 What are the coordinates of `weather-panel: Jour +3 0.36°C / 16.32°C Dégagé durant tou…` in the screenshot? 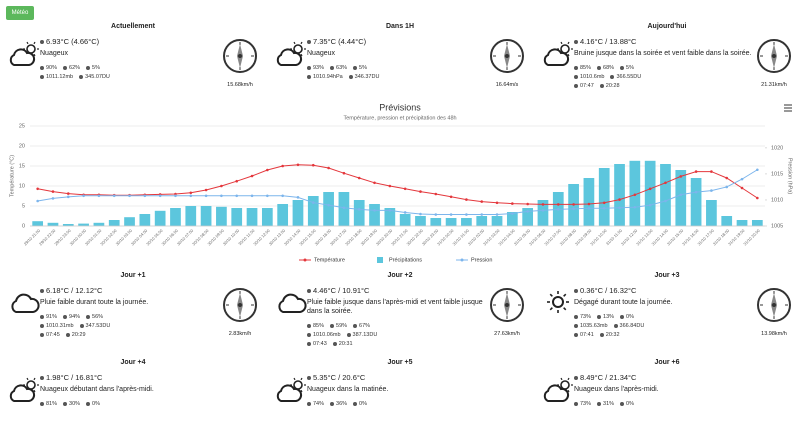 It's located at (667, 312).